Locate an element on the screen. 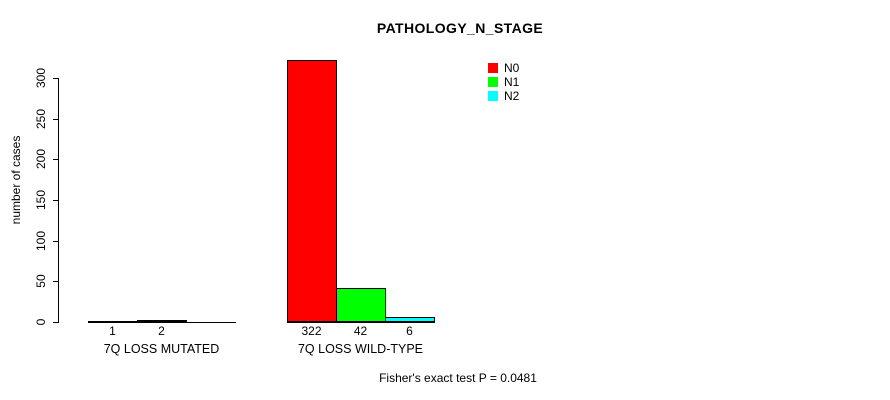 The width and height of the screenshot is (890, 400). y-axis-line is located at coordinates (58, 200).